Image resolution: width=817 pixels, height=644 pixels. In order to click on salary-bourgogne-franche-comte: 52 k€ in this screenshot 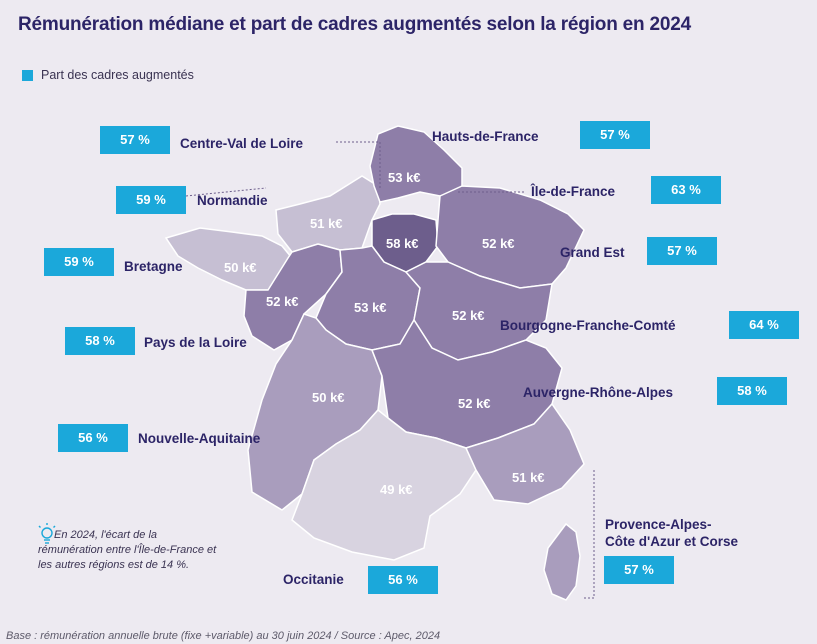, I will do `click(468, 315)`.